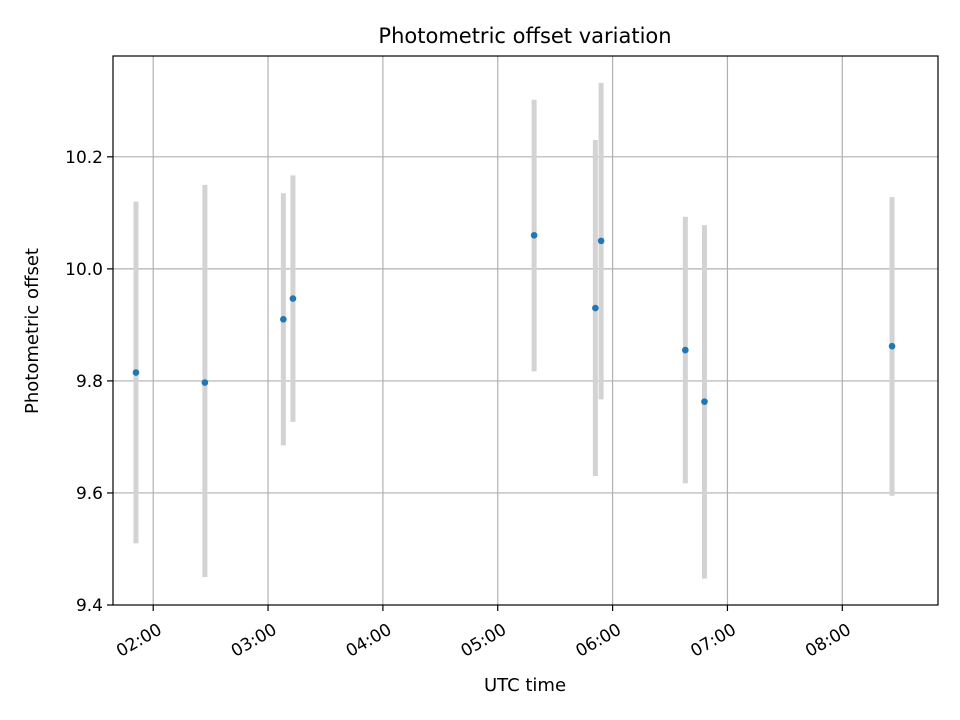 This screenshot has height=720, width=960. I want to click on y-tick-label: 10.0, so click(84, 270).